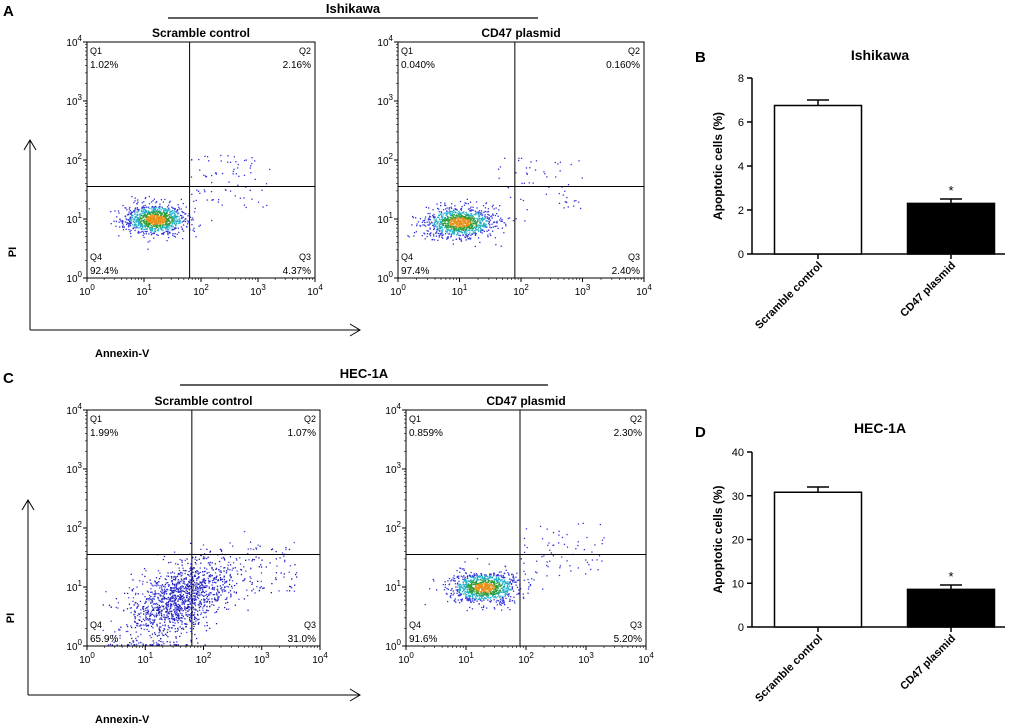 This screenshot has height=727, width=1021. I want to click on event-dots, so click(179, 202).